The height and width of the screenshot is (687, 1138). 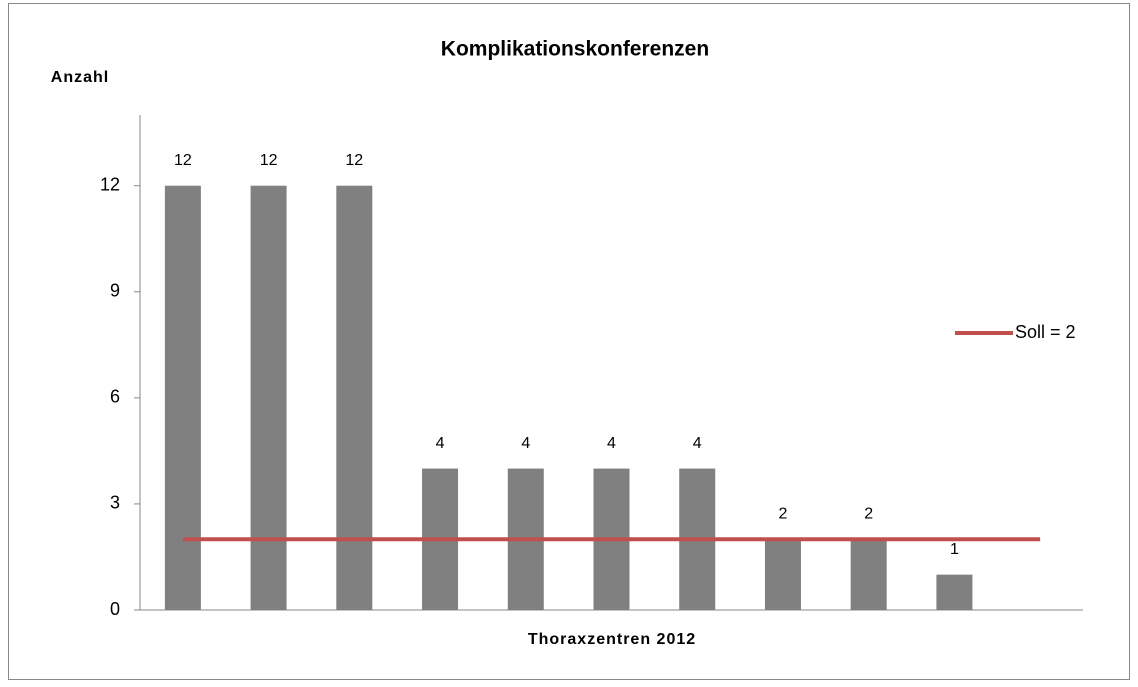 I want to click on chart-title: Komplikationskonferenzen, so click(x=575, y=49).